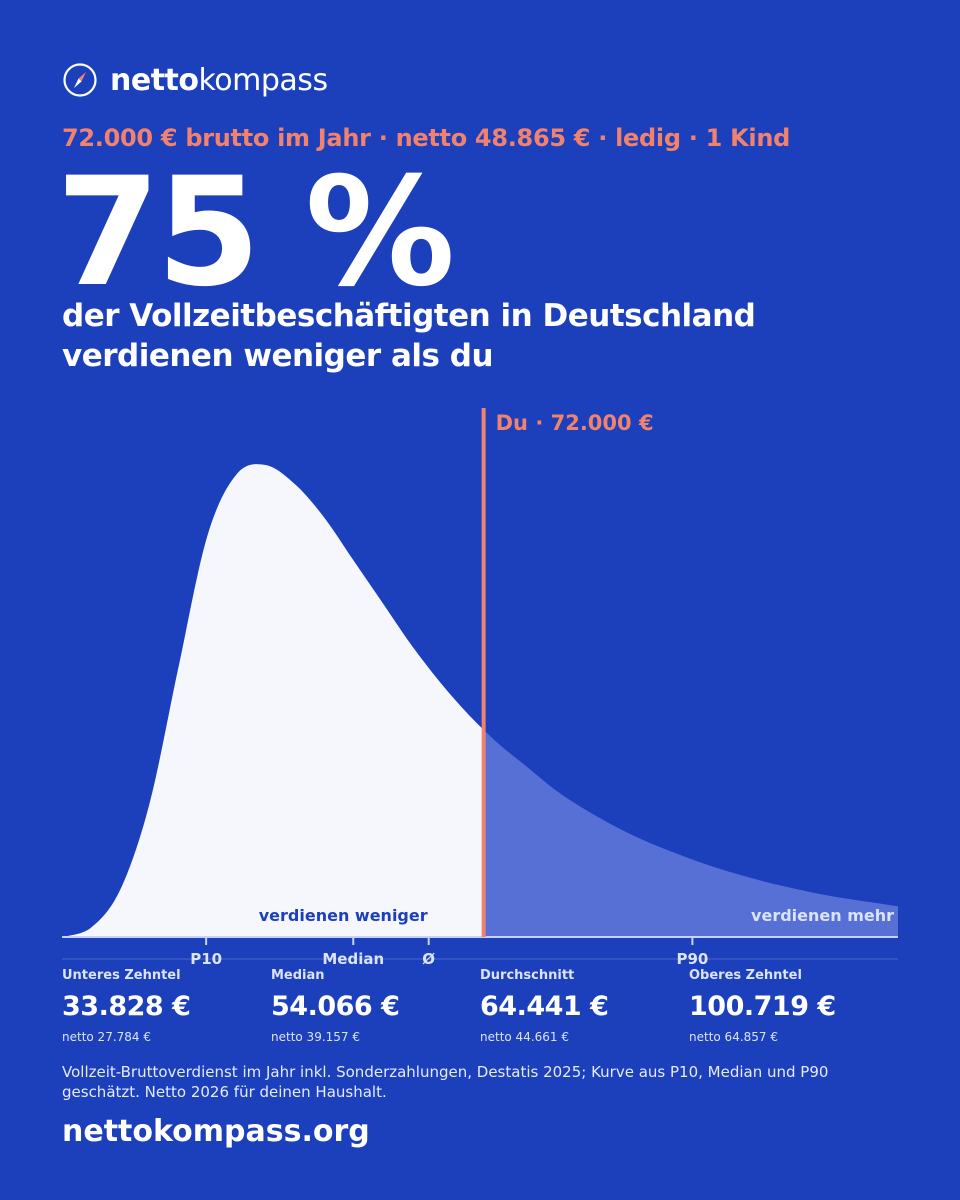  Describe the element at coordinates (298, 975) in the screenshot. I see `stat-label: Median` at that location.